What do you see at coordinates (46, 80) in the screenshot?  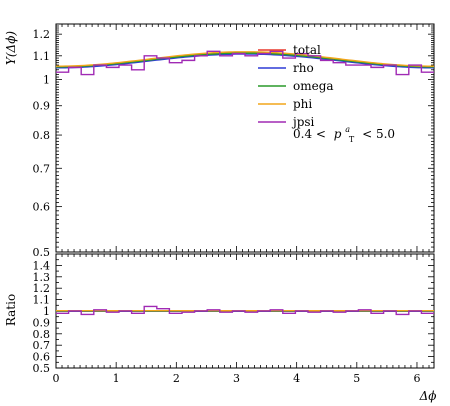 I see `main-y-tick-label: 1` at bounding box center [46, 80].